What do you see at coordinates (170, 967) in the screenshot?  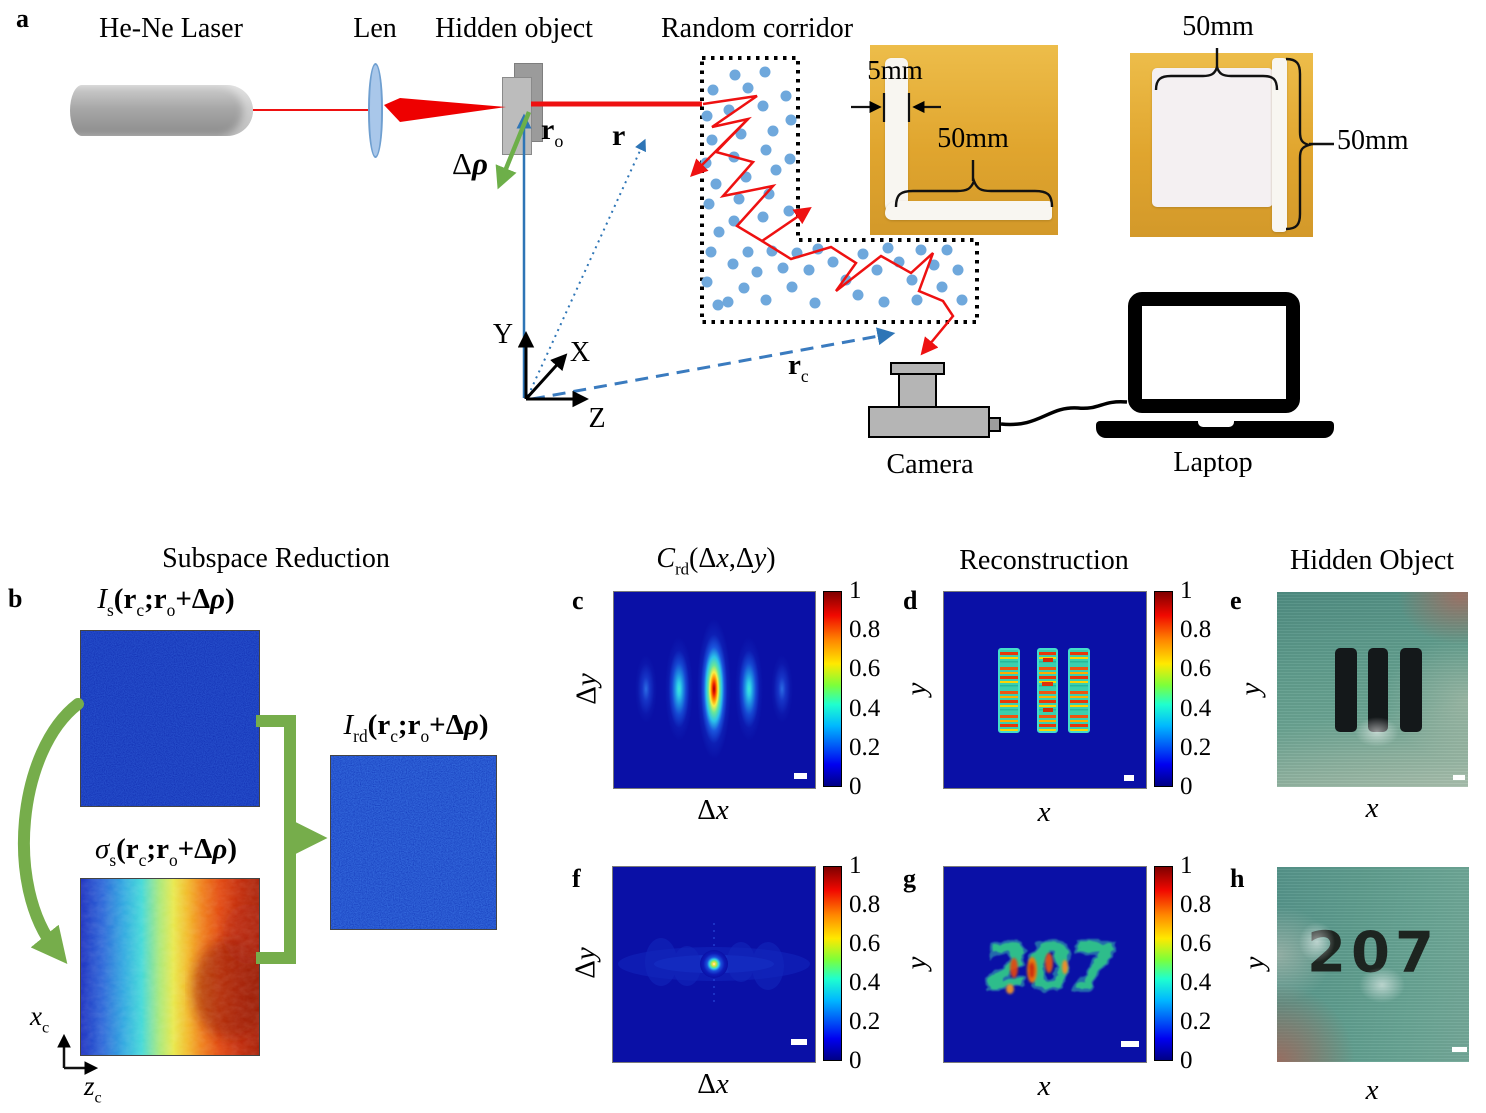 I see `std-image-sigma` at bounding box center [170, 967].